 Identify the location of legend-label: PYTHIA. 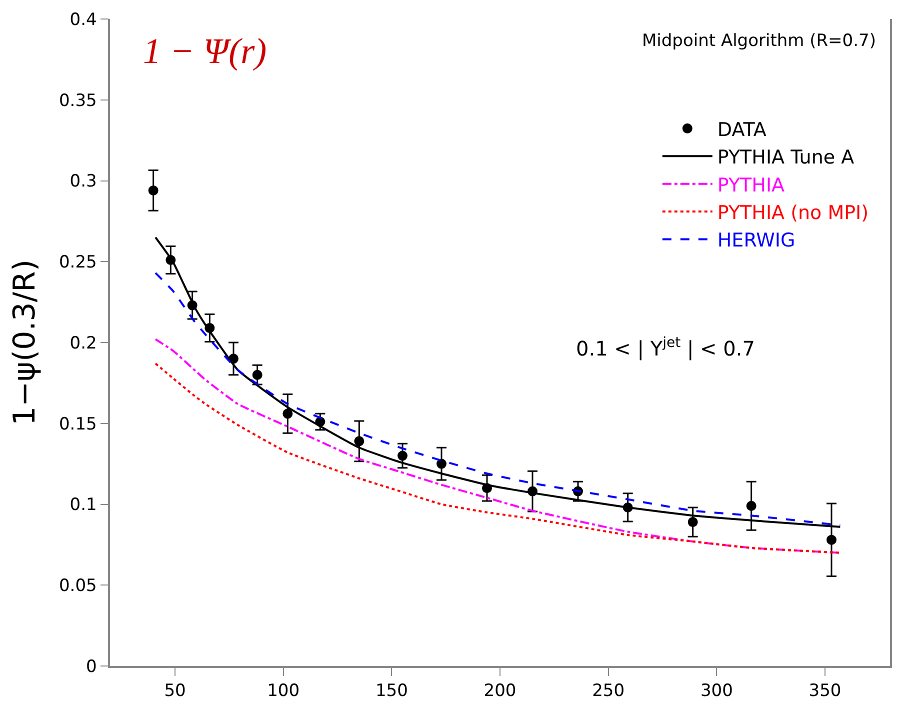
(751, 185).